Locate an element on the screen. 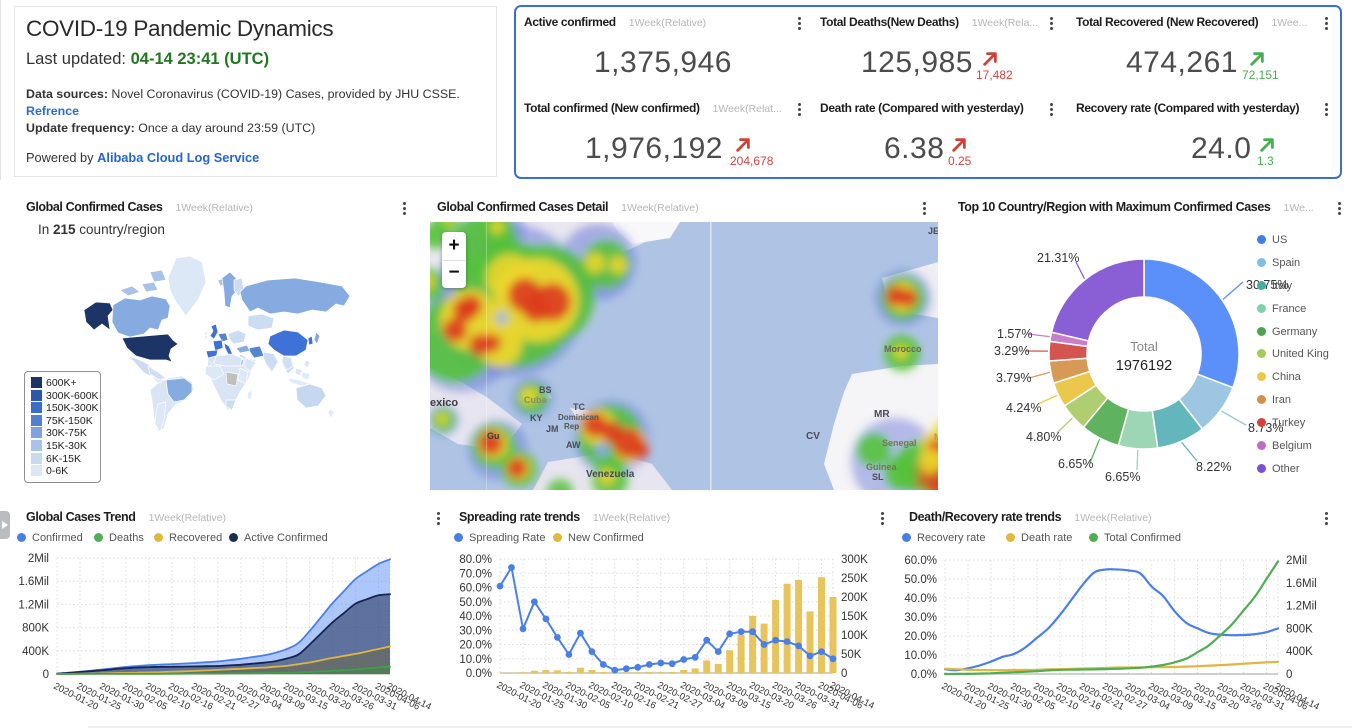  svg-text: 4.24% is located at coordinates (1023, 408).